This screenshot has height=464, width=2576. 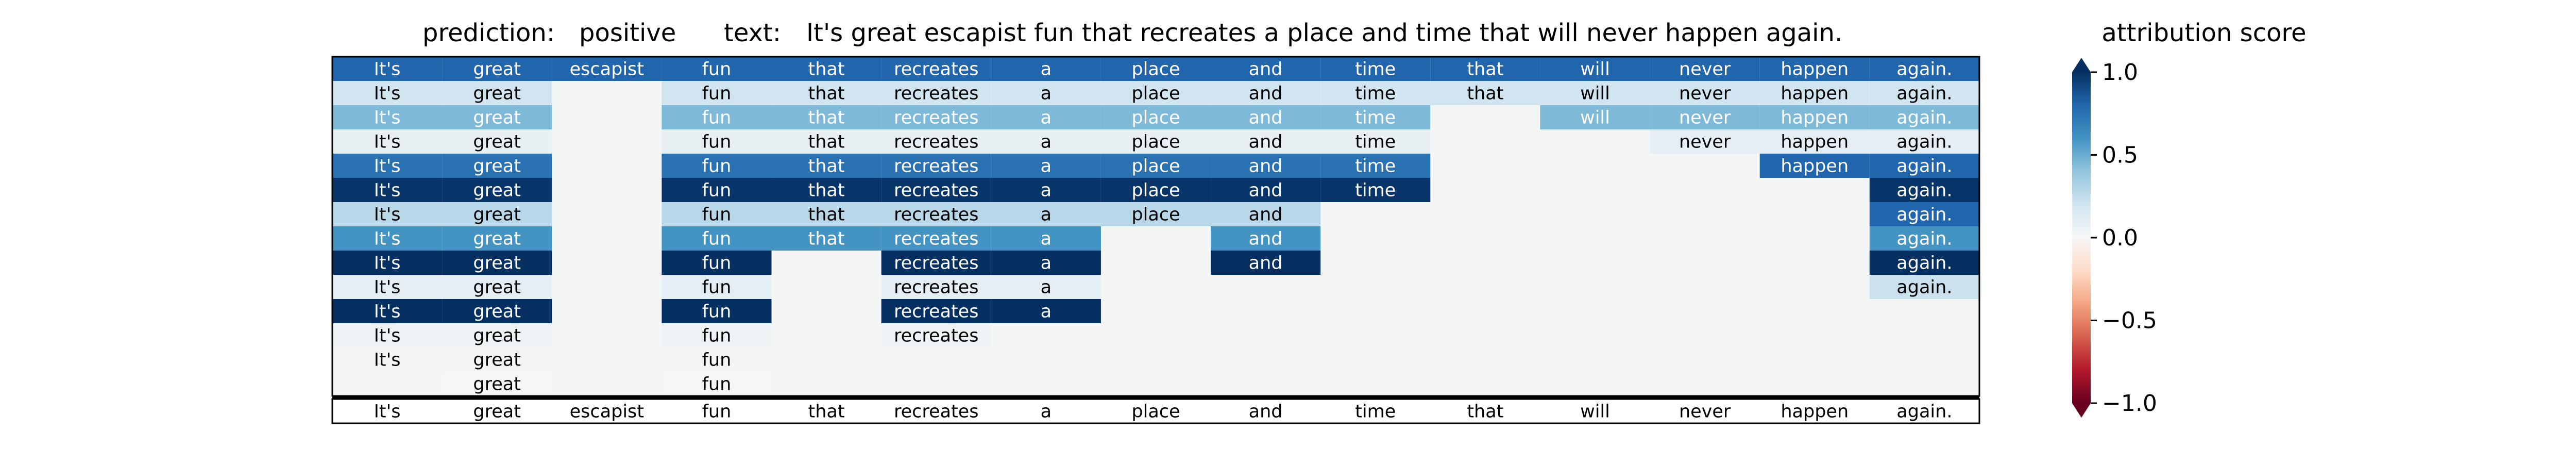 What do you see at coordinates (936, 412) in the screenshot?
I see `baseline-token-label: recreates` at bounding box center [936, 412].